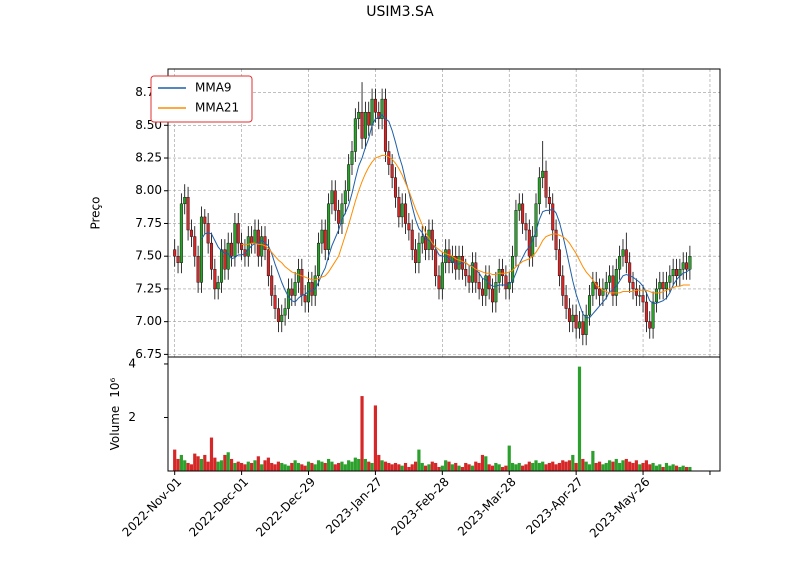  I want to click on volume-offset: 10⁶, so click(115, 387).